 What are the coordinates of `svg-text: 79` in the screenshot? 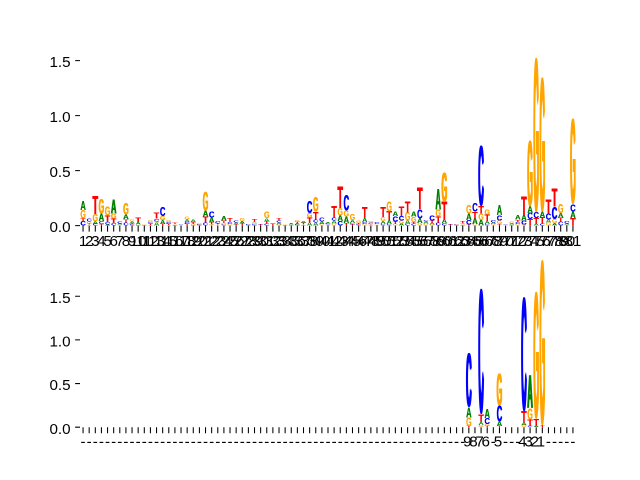 It's located at (560, 241).